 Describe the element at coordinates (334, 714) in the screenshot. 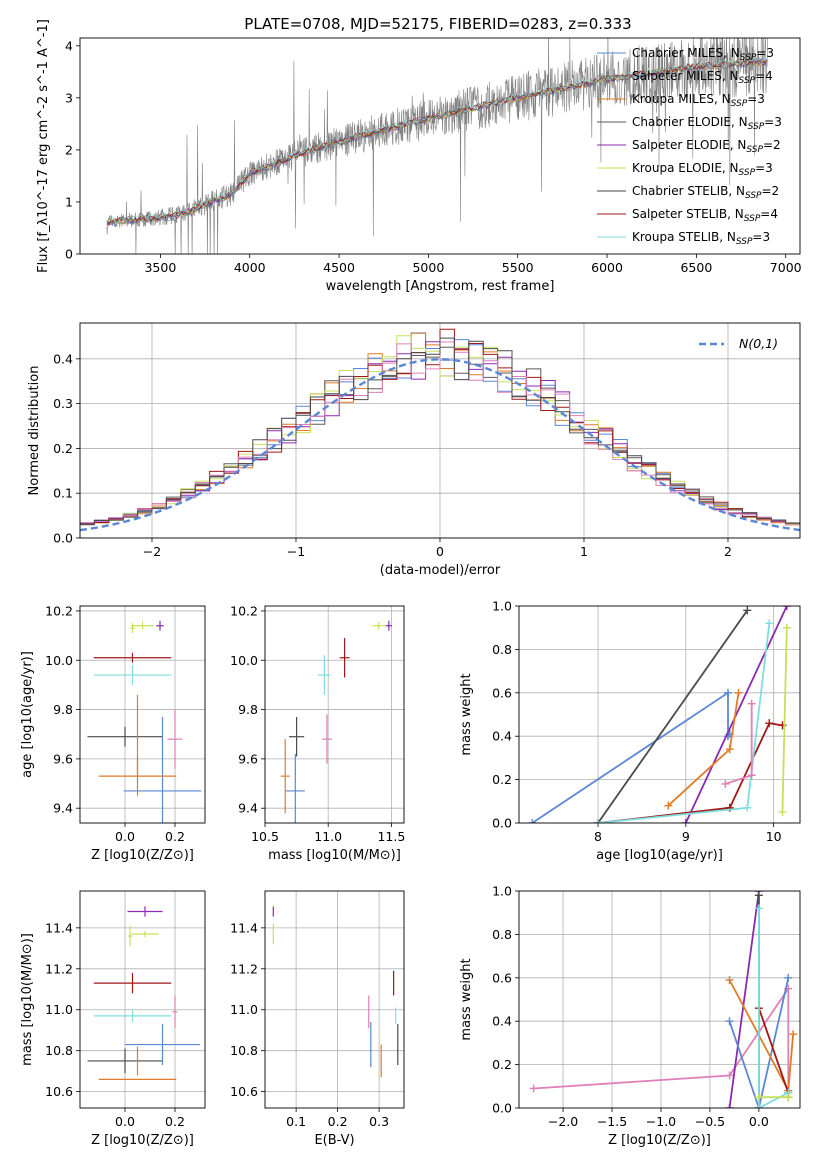

I see `age_vs_mass-frame` at that location.